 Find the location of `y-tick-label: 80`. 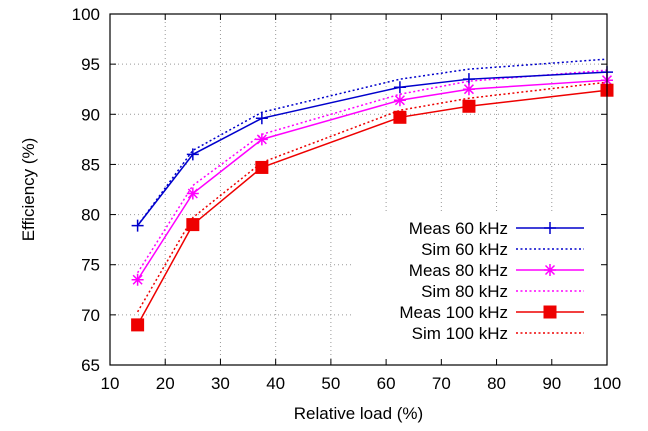

y-tick-label: 80 is located at coordinates (90, 215).